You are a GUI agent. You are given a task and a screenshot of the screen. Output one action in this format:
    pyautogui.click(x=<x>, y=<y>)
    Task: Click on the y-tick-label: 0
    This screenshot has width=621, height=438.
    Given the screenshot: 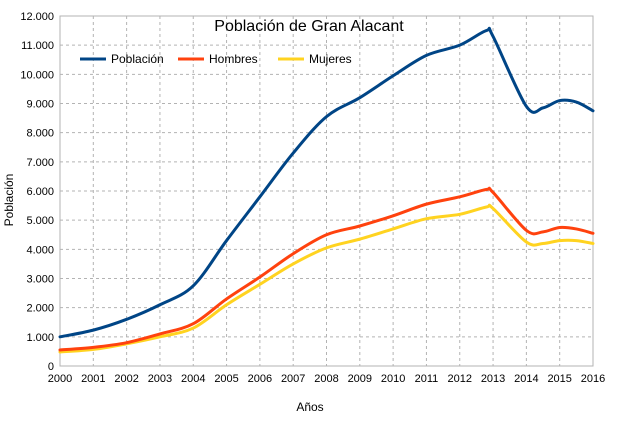 What is the action you would take?
    pyautogui.click(x=51, y=367)
    